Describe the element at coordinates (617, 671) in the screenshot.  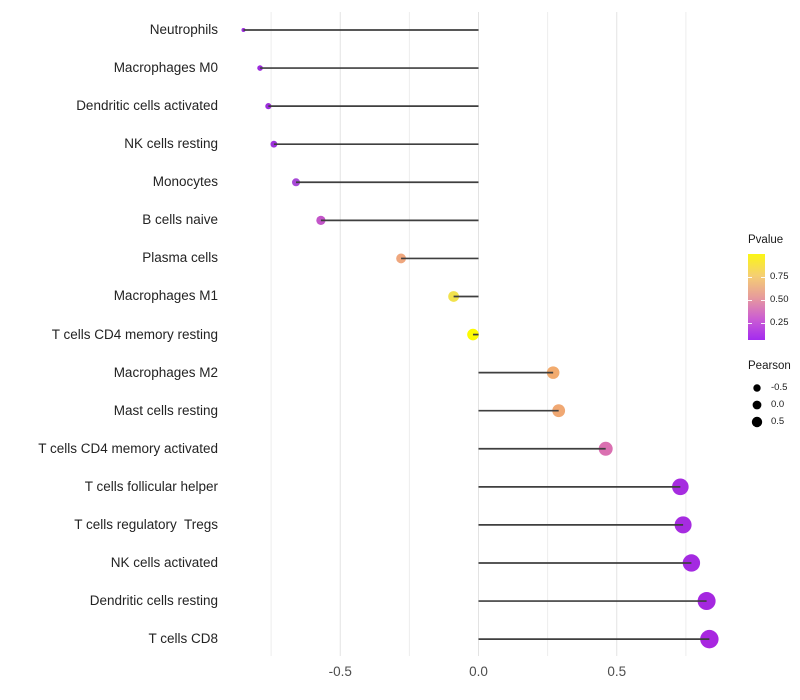
I see `x-axis-tick-label: 0.5` at that location.